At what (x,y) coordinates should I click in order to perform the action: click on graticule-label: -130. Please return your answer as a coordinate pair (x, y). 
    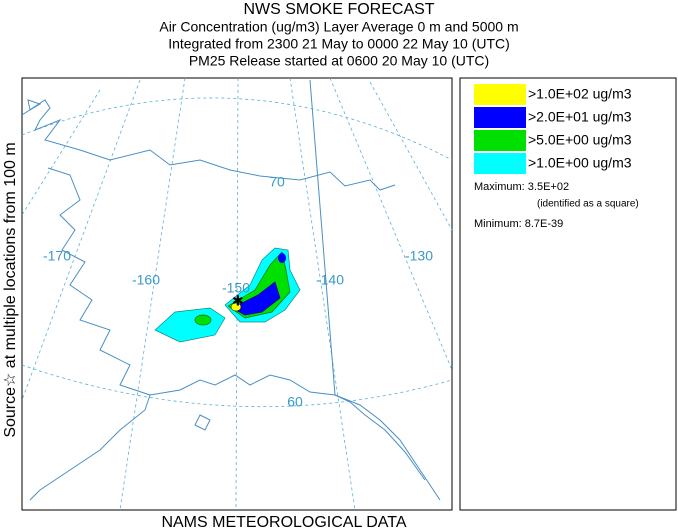
    Looking at the image, I should click on (419, 256).